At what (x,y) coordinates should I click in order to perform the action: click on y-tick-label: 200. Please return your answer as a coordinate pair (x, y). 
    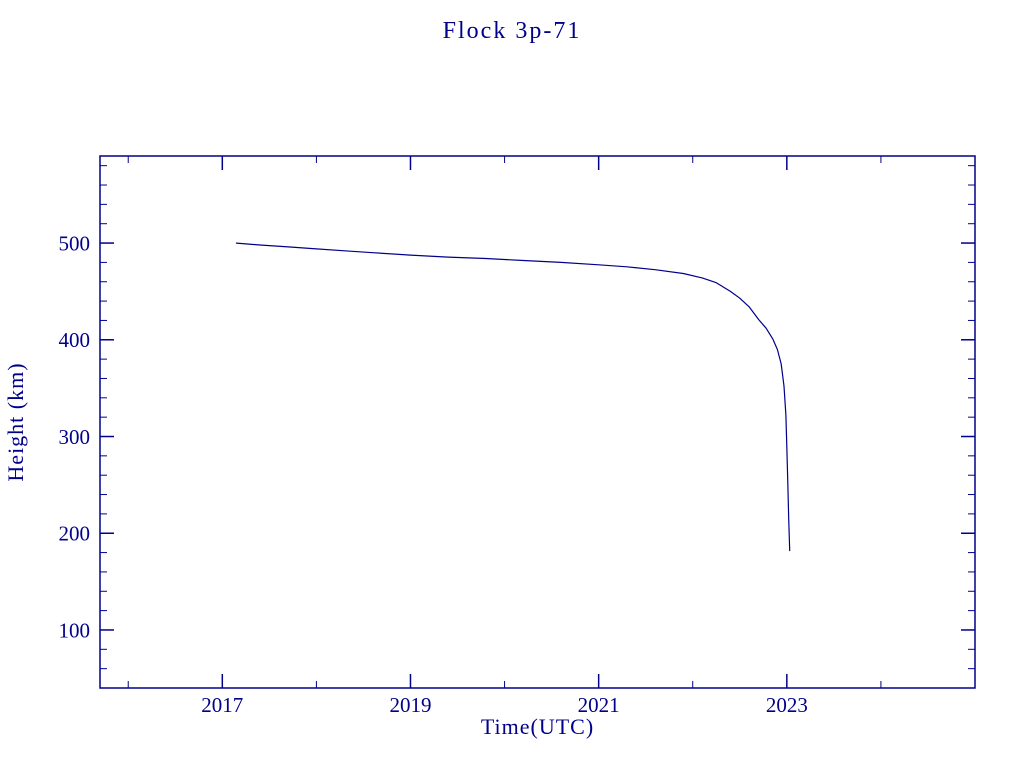
    Looking at the image, I should click on (75, 534).